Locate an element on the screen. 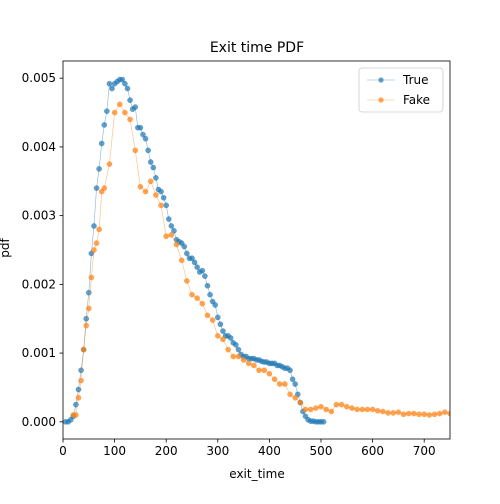  x-axis-label: exit_time is located at coordinates (256, 474).